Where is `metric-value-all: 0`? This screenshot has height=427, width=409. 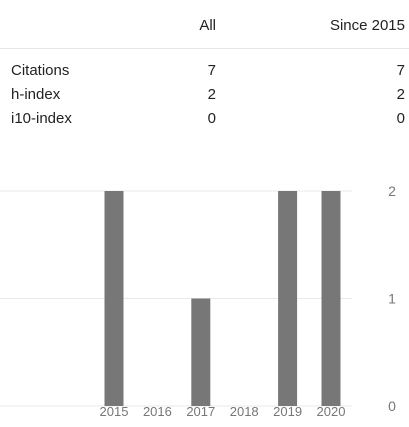
metric-value-all: 0 is located at coordinates (211, 118).